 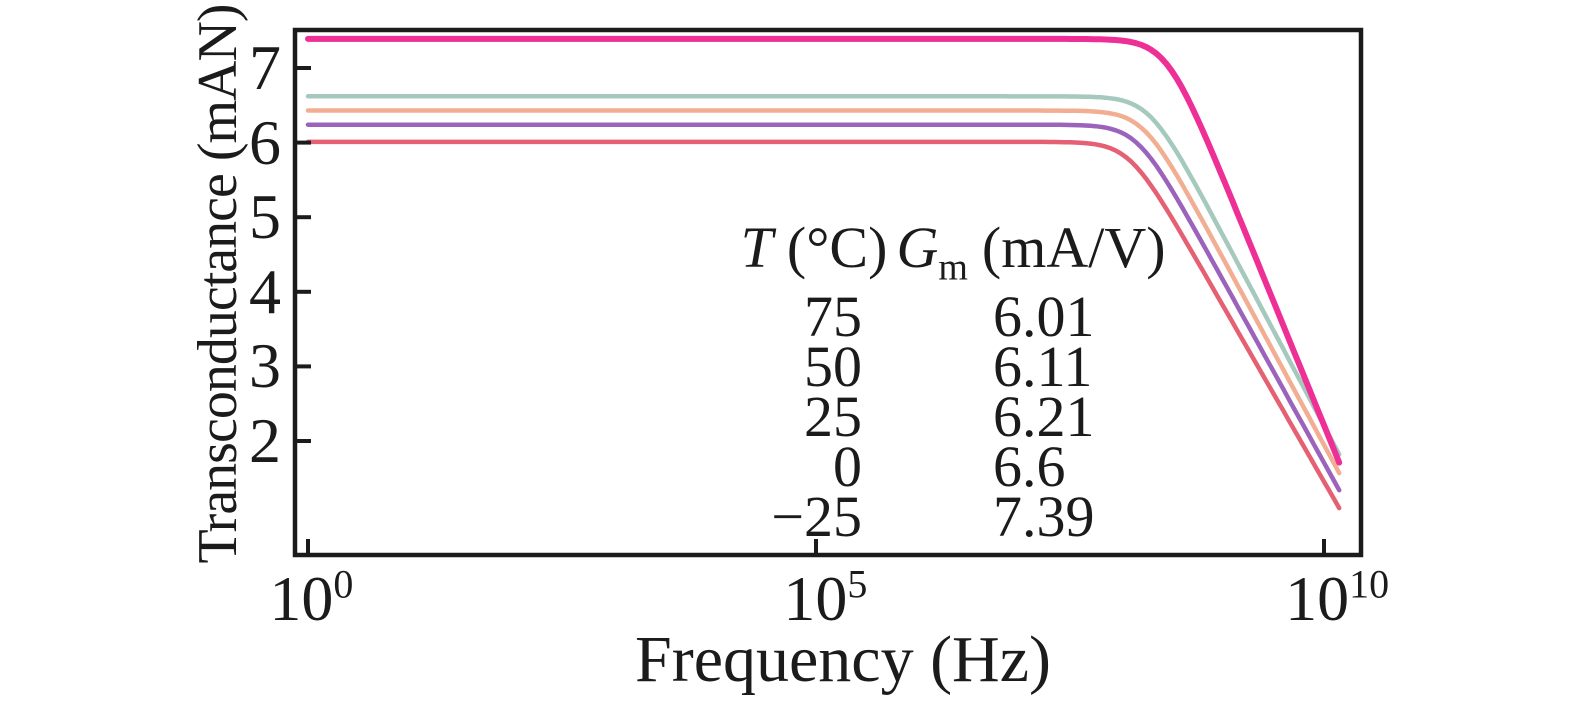 What do you see at coordinates (857, 584) in the screenshot?
I see `x-tick-exponent: 5` at bounding box center [857, 584].